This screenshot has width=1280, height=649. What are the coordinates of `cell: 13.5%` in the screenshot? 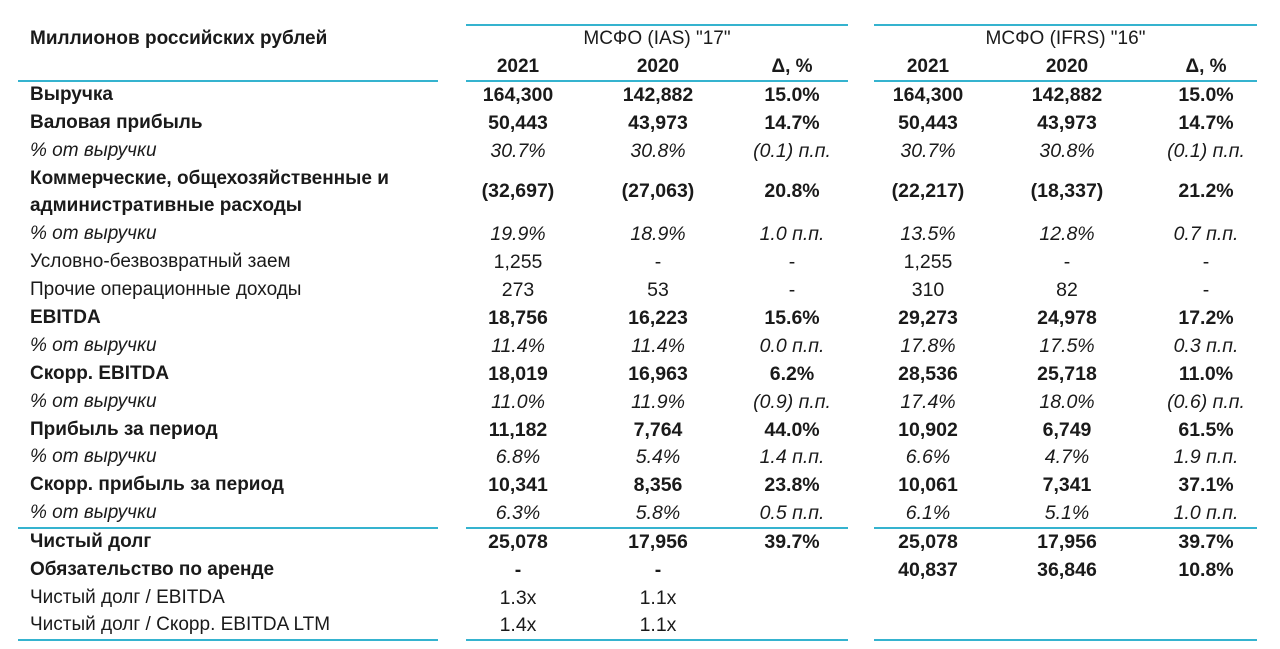 It's located at (928, 234).